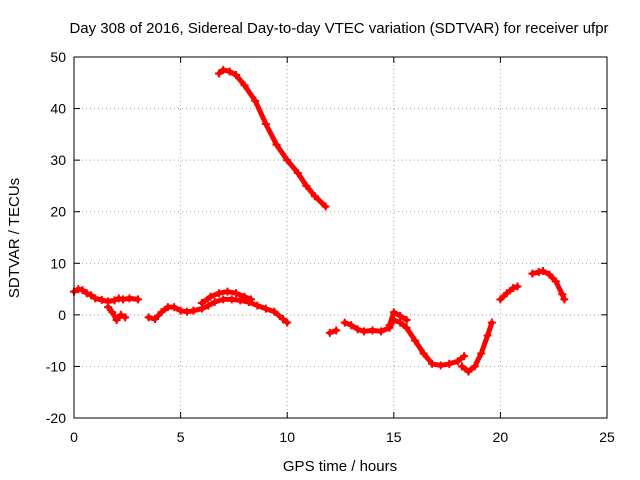 This screenshot has width=640, height=480. Describe the element at coordinates (56, 418) in the screenshot. I see `y-tick-label: -20` at that location.